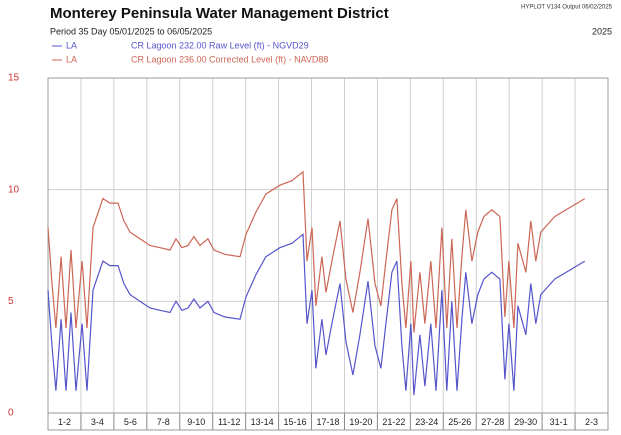  What do you see at coordinates (196, 422) in the screenshot?
I see `x-tick-label: 9-10` at bounding box center [196, 422].